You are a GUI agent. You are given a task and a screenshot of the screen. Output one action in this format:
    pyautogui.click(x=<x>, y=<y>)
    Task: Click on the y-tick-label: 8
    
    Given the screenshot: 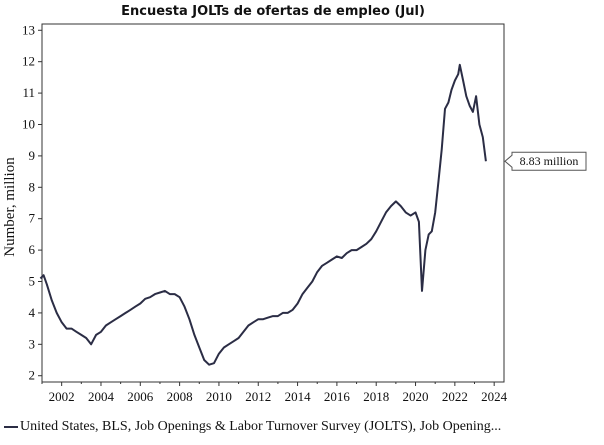 What is the action you would take?
    pyautogui.click(x=32, y=186)
    